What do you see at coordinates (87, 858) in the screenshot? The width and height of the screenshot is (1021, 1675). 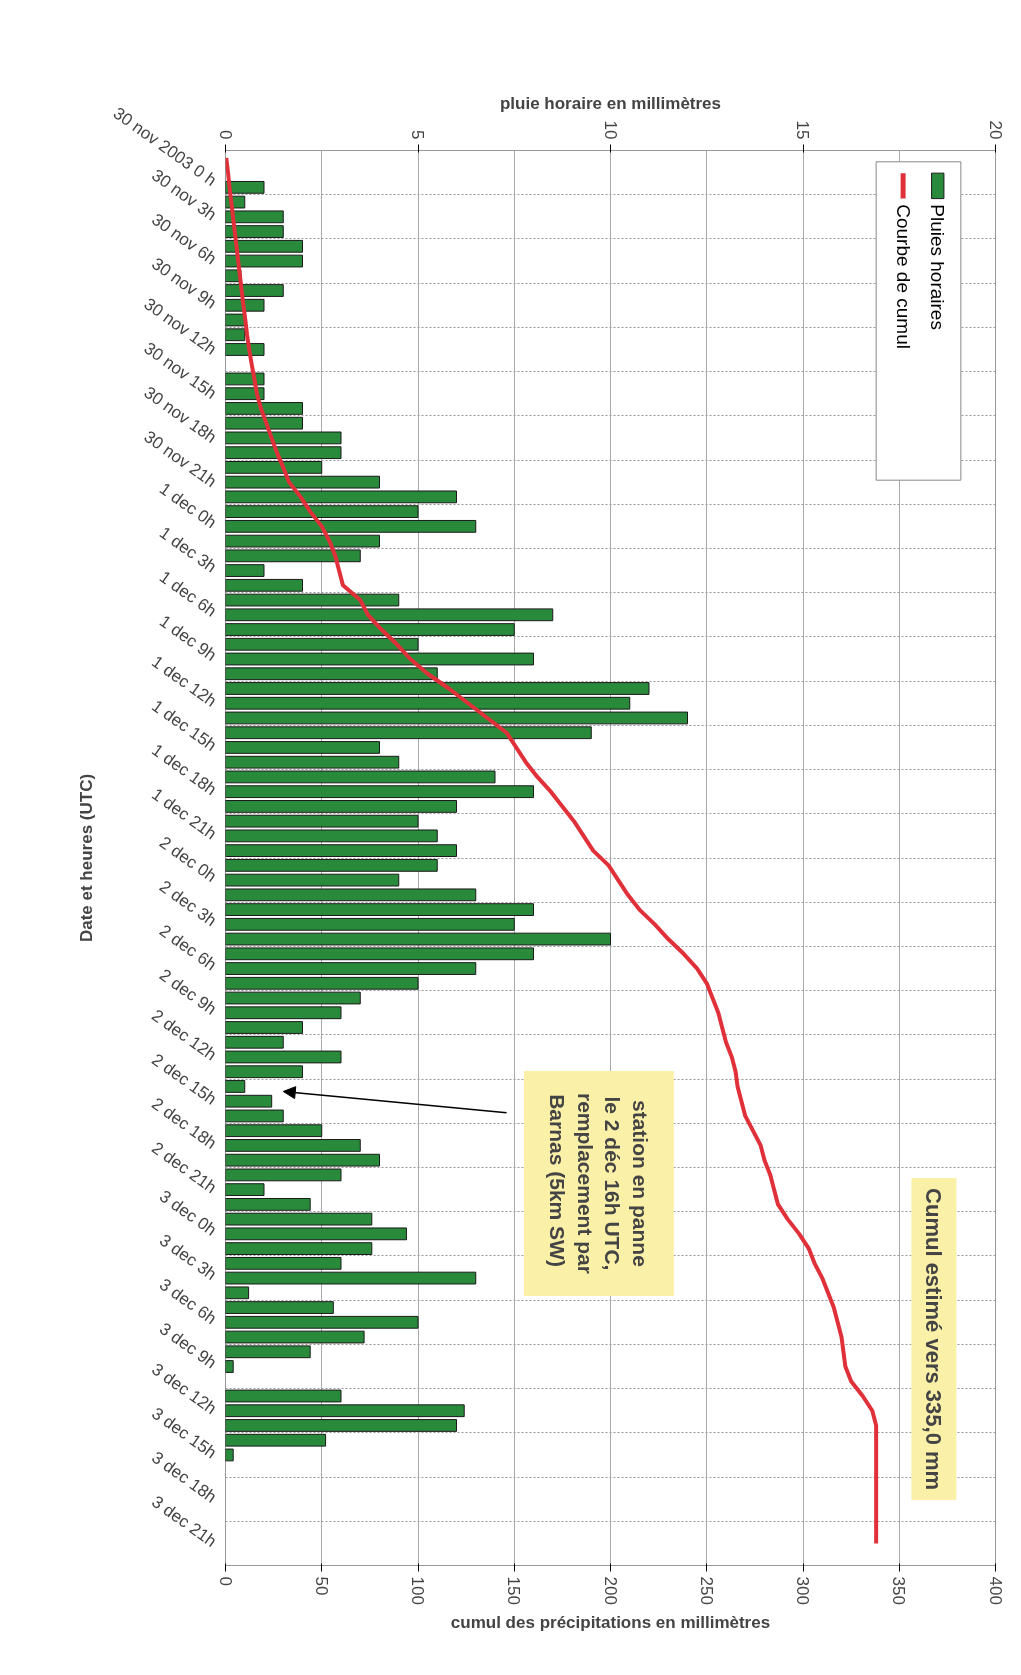 I see `y-axis-title: Date et heures (UTC)` at bounding box center [87, 858].